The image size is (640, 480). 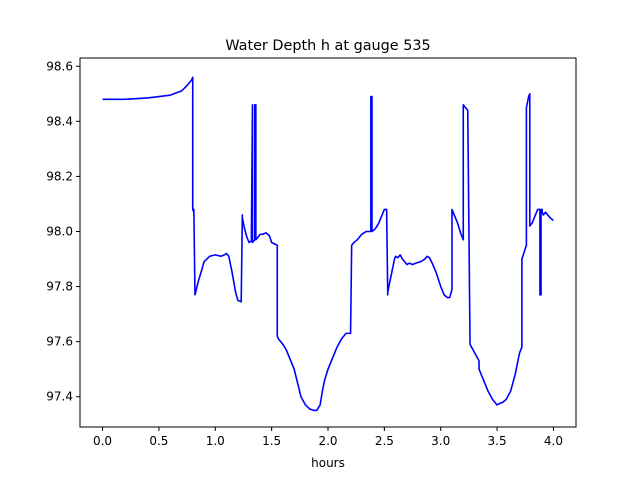 I want to click on x-axis-ticks: 0.0 0.5 1.0 1.5 2.0 2.5 3.0 3.5 4.0, so click(x=328, y=437).